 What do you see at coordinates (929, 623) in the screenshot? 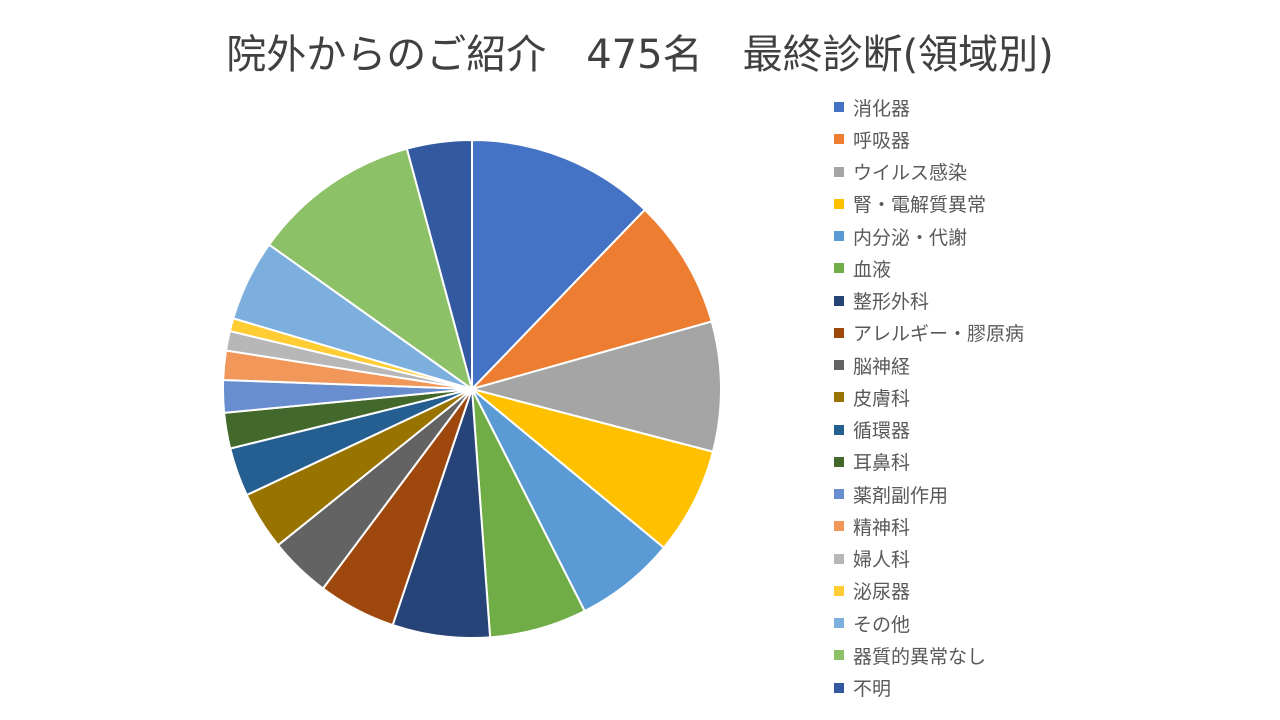
I see `legend-item: その他` at bounding box center [929, 623].